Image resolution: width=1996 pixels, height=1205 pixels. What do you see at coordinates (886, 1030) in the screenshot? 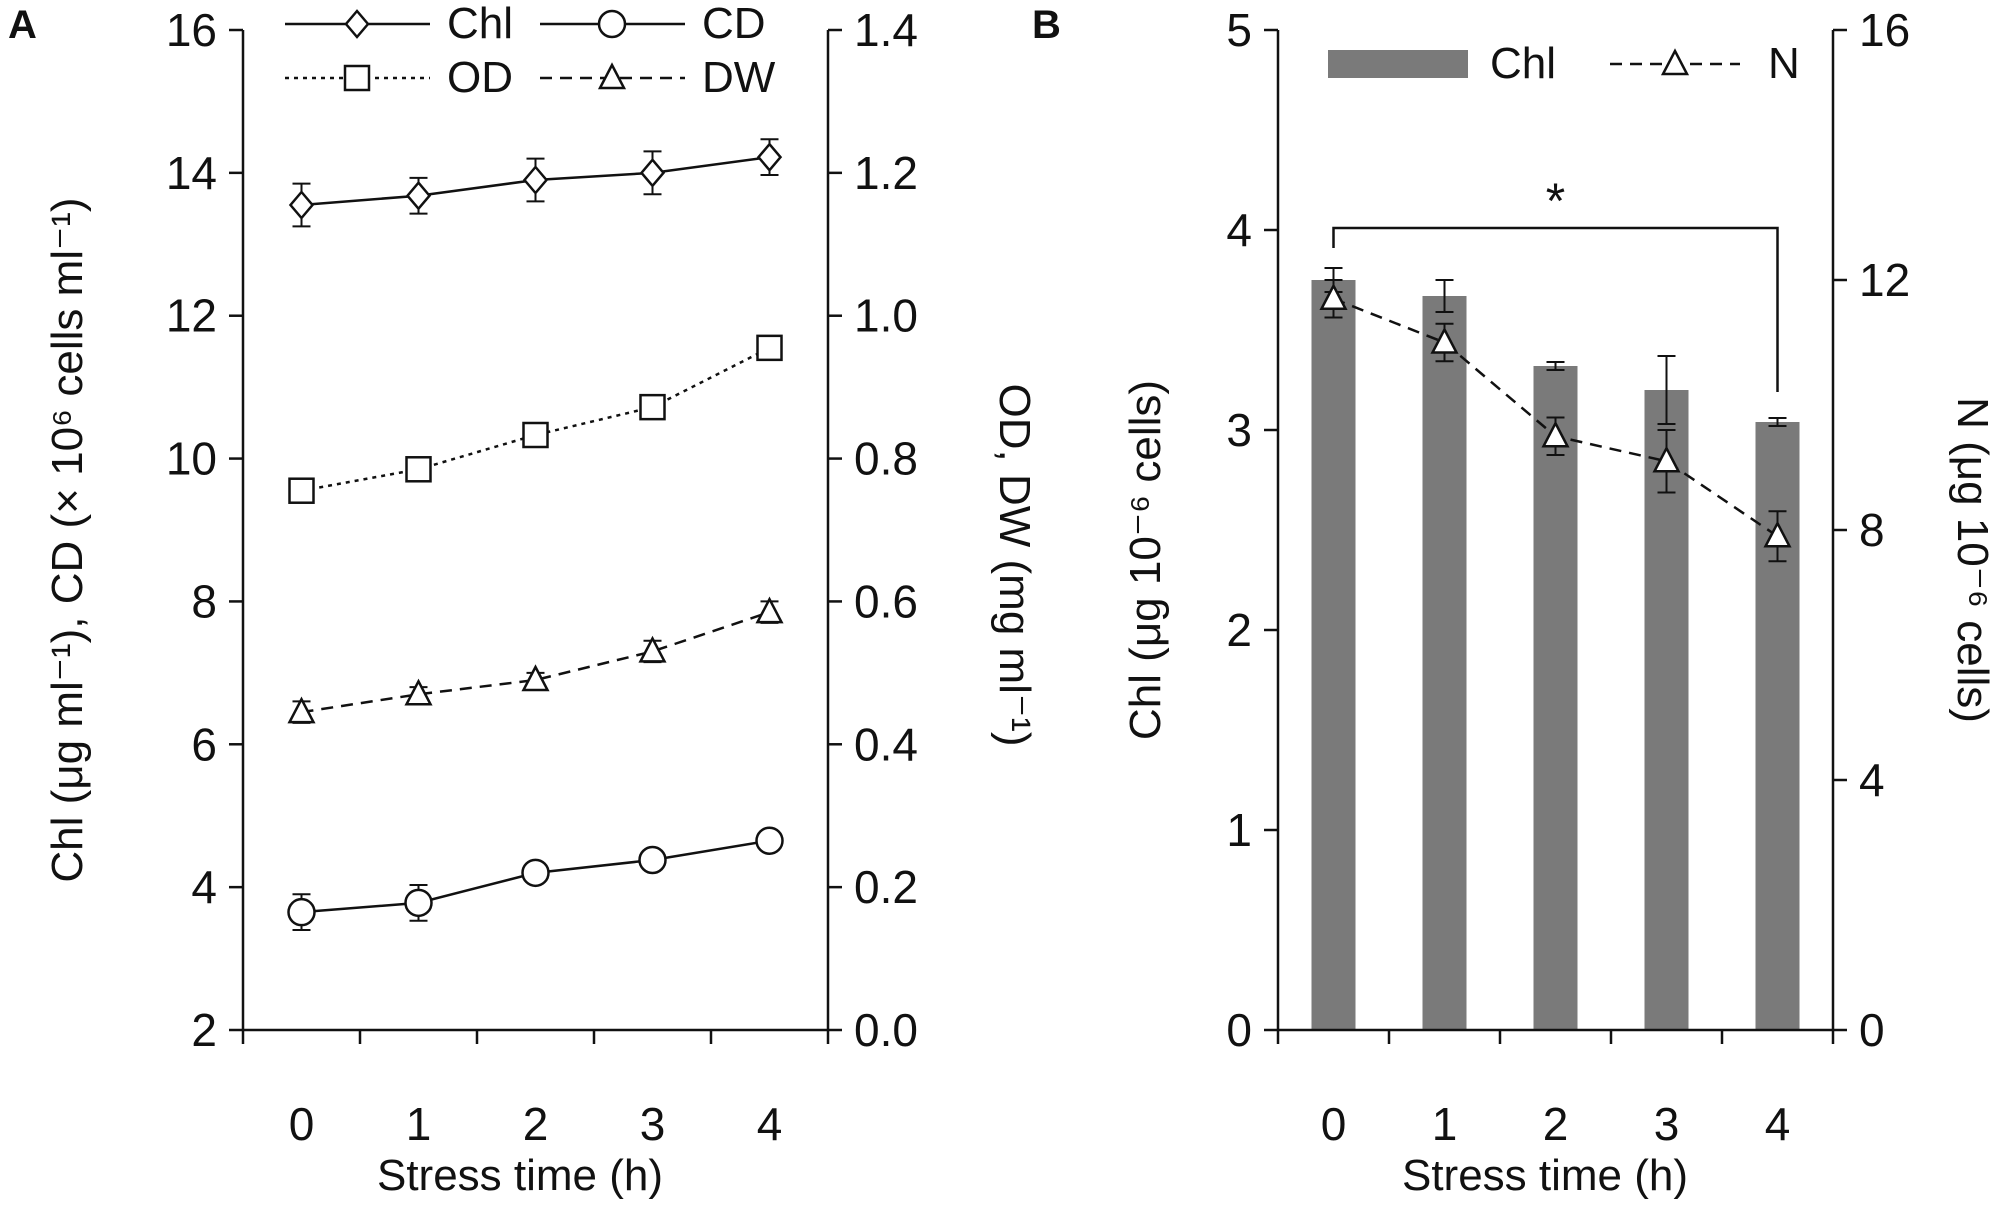
I see `right-axis-tick-label: 0.0` at bounding box center [886, 1030].